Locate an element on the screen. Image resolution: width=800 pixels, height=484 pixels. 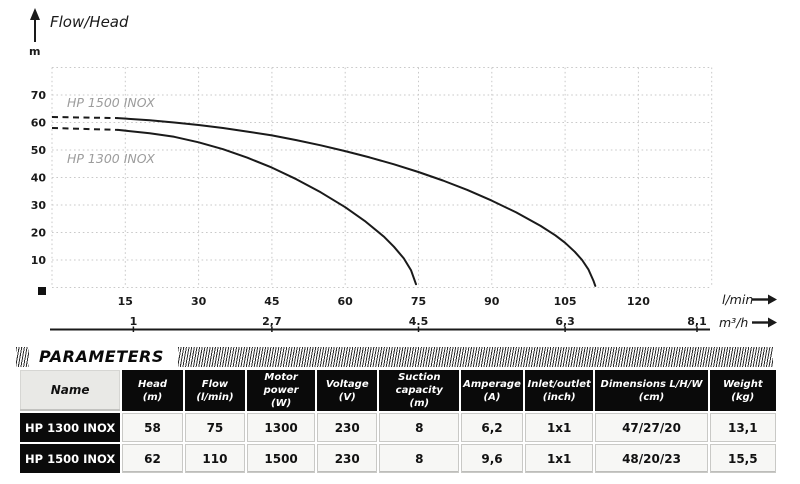
column-label: Motor power is located at coordinates (281, 384).